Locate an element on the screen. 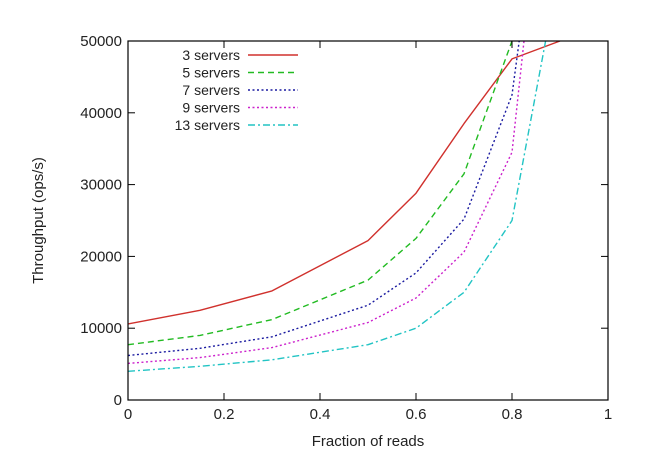 This screenshot has height=472, width=658. x-tick-label: 1 is located at coordinates (608, 414).